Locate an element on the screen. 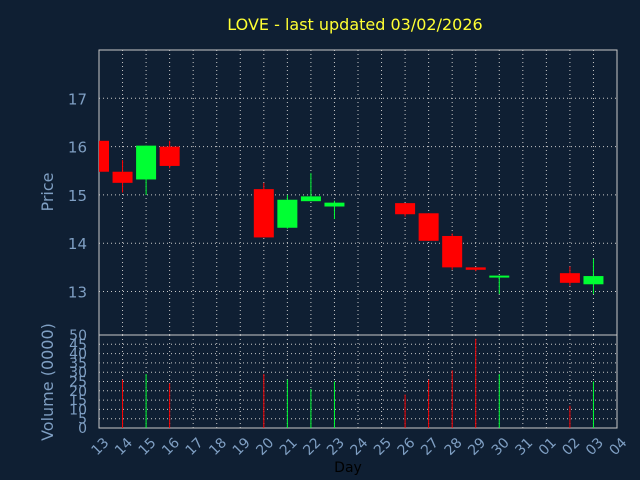 This screenshot has width=640, height=480. price-tick-label: 13 is located at coordinates (77, 293).